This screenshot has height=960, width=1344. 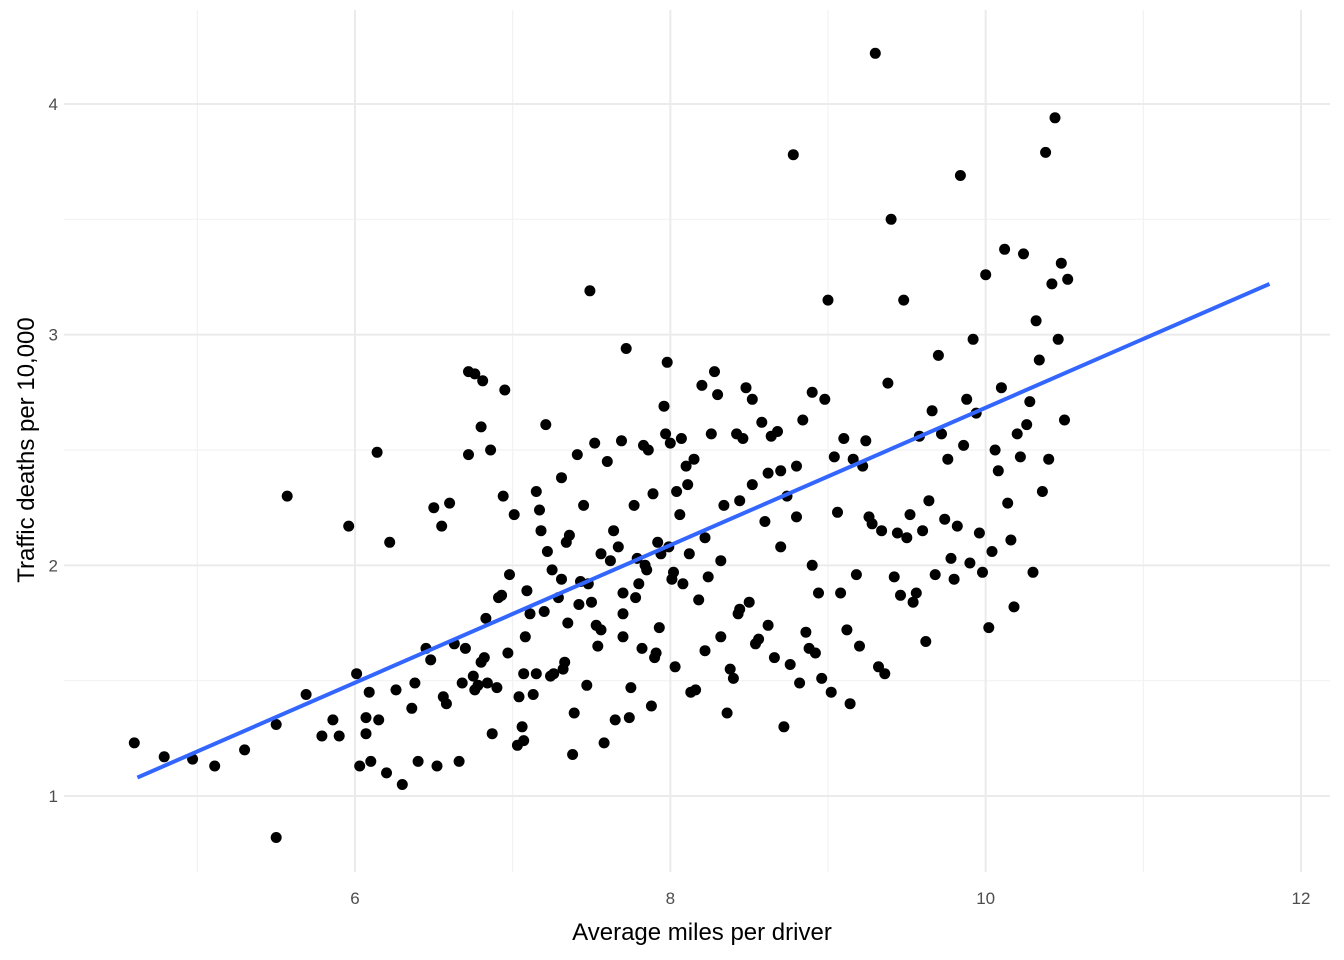 What do you see at coordinates (53, 565) in the screenshot?
I see `y-tick-label: 2` at bounding box center [53, 565].